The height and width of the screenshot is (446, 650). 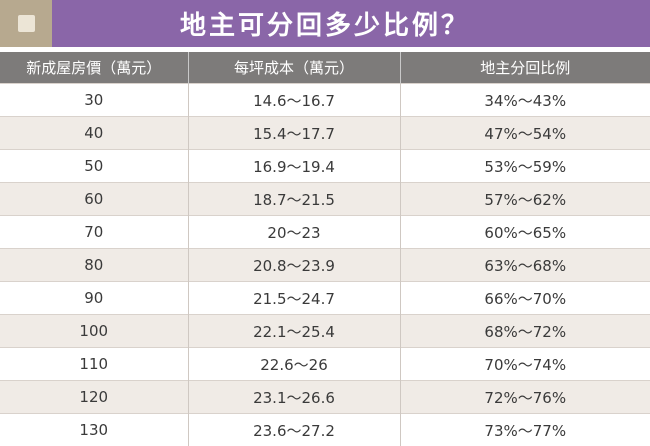 I want to click on cell-price: 70, so click(x=94, y=232).